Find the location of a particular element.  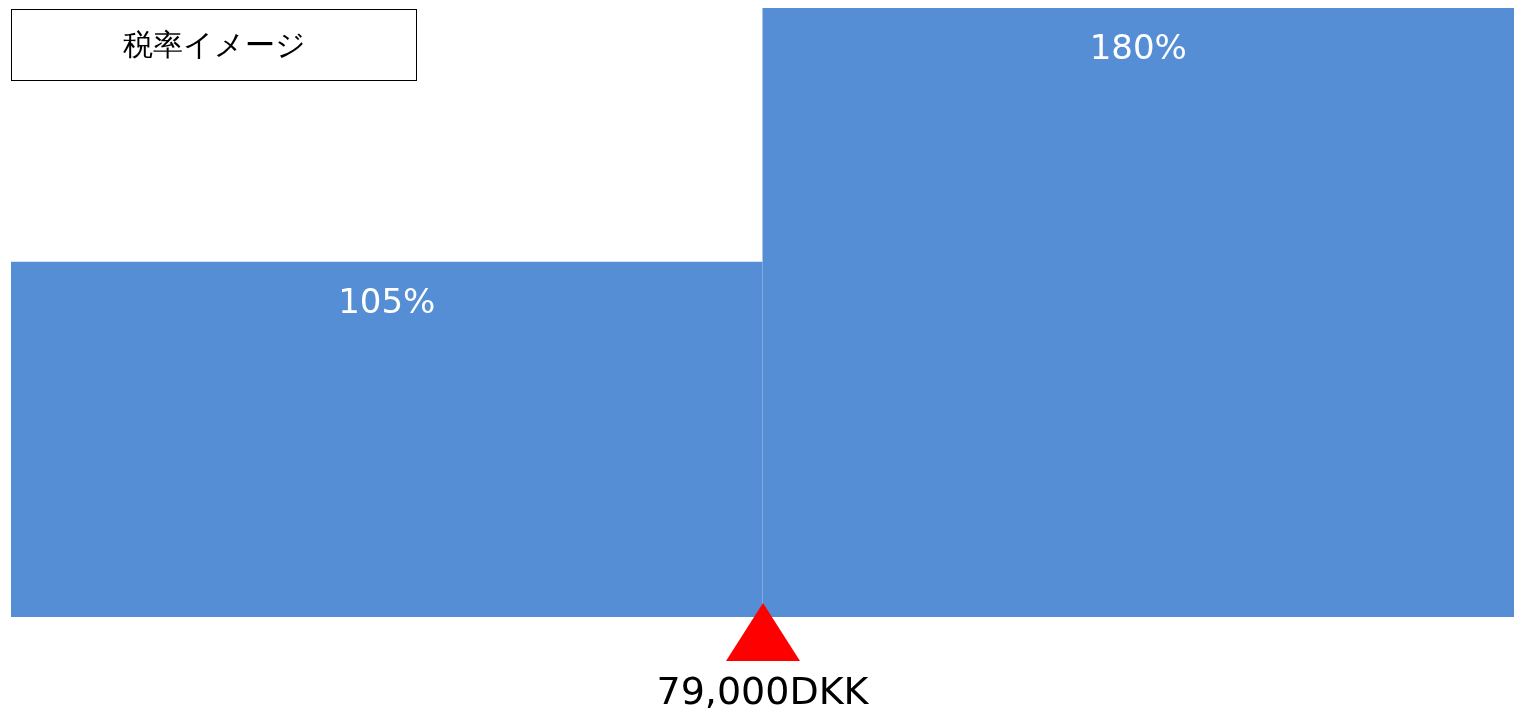

data-label: 105% is located at coordinates (387, 300).